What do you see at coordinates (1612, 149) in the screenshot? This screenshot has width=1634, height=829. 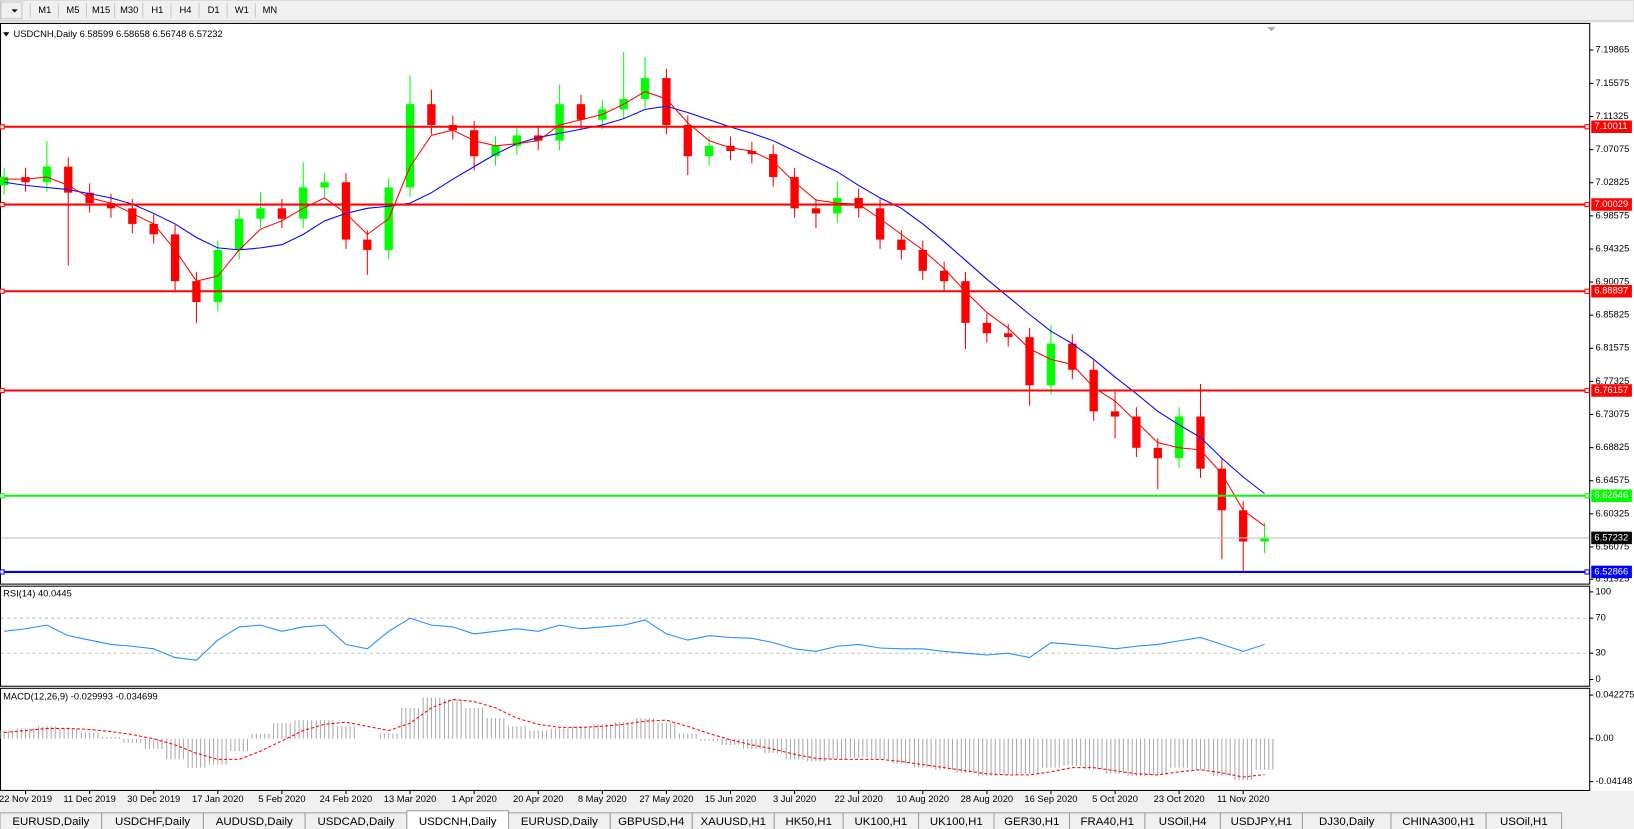 I see `y-tick-label: 7.07075` at bounding box center [1612, 149].